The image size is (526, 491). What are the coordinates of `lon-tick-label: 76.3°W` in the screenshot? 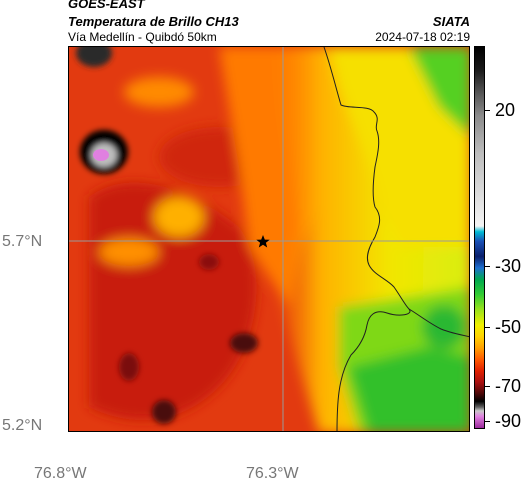 It's located at (272, 473).